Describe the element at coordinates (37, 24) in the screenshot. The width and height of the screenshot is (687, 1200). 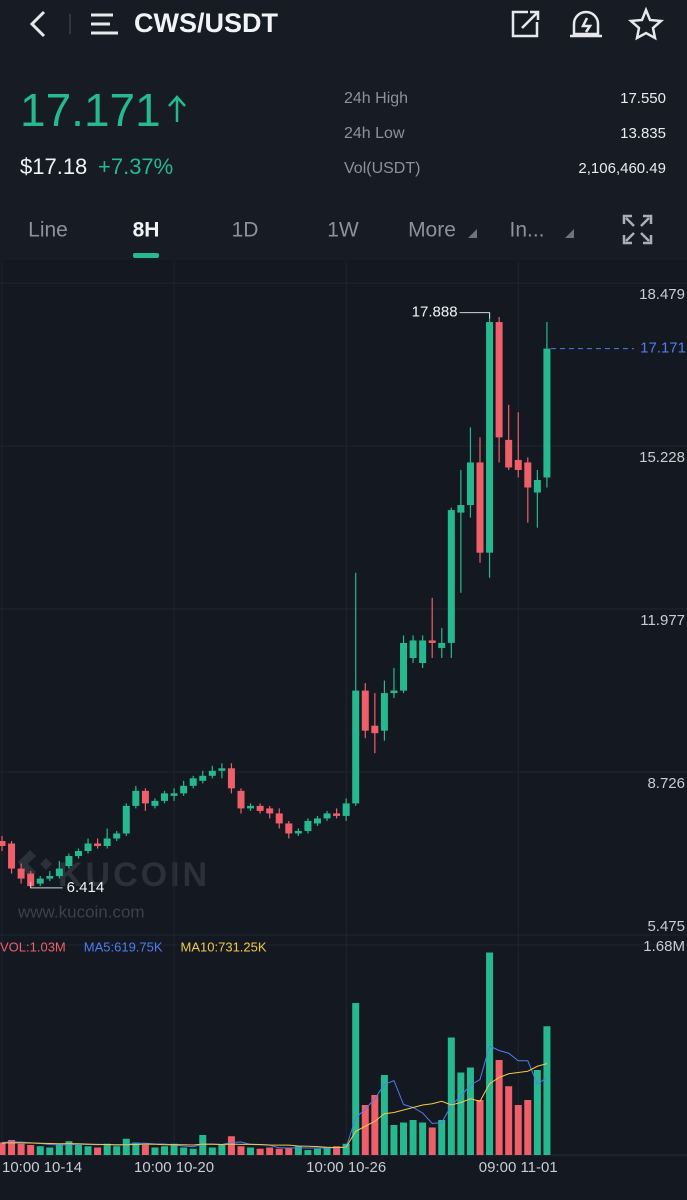
I see `back-button` at that location.